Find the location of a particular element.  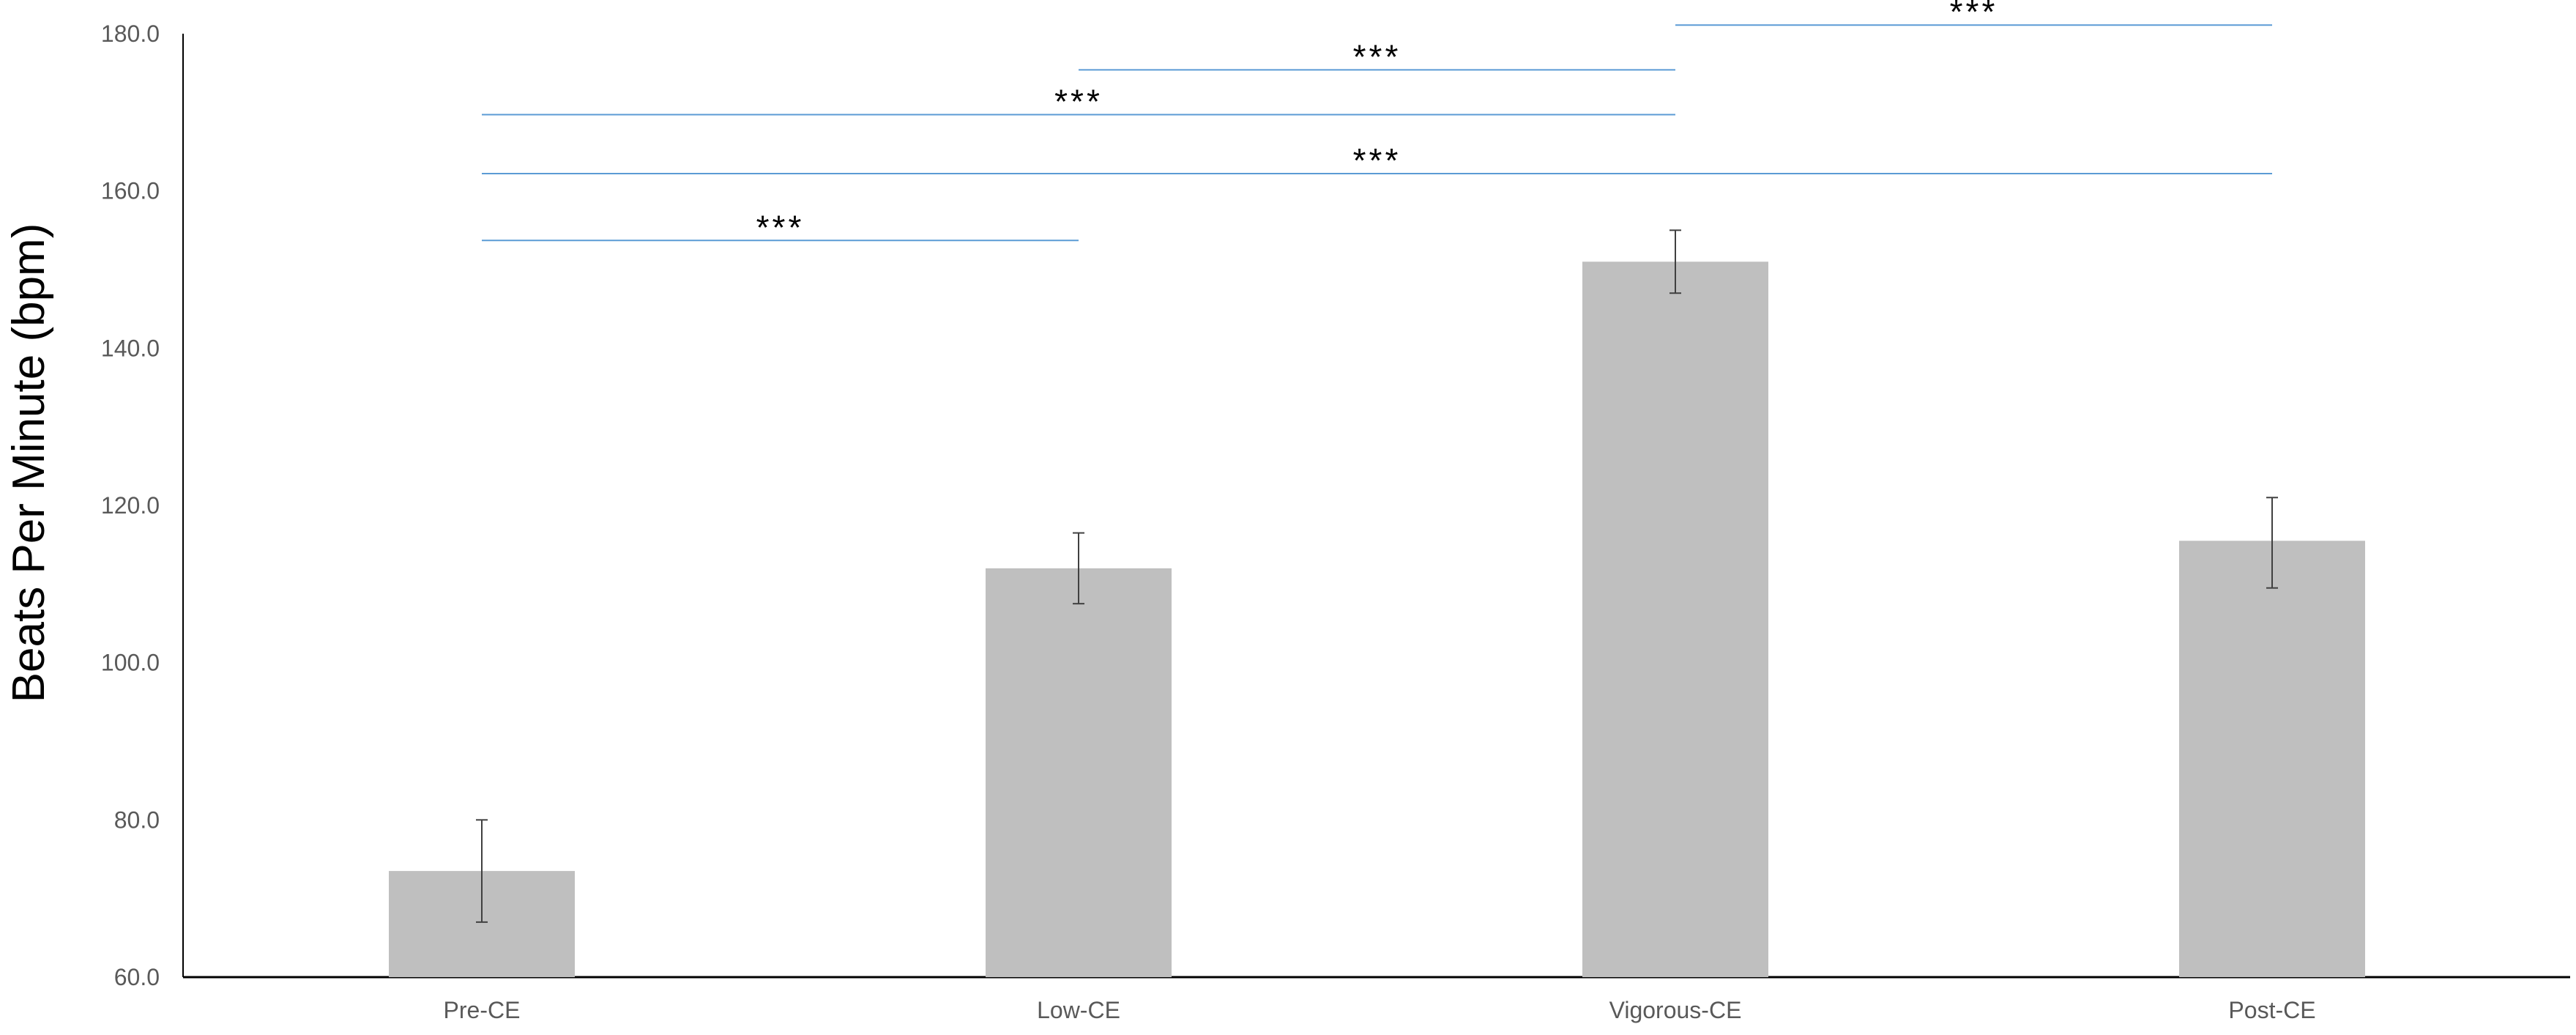

y-axis-title: Beats Per Minute (bpm) is located at coordinates (29, 463).